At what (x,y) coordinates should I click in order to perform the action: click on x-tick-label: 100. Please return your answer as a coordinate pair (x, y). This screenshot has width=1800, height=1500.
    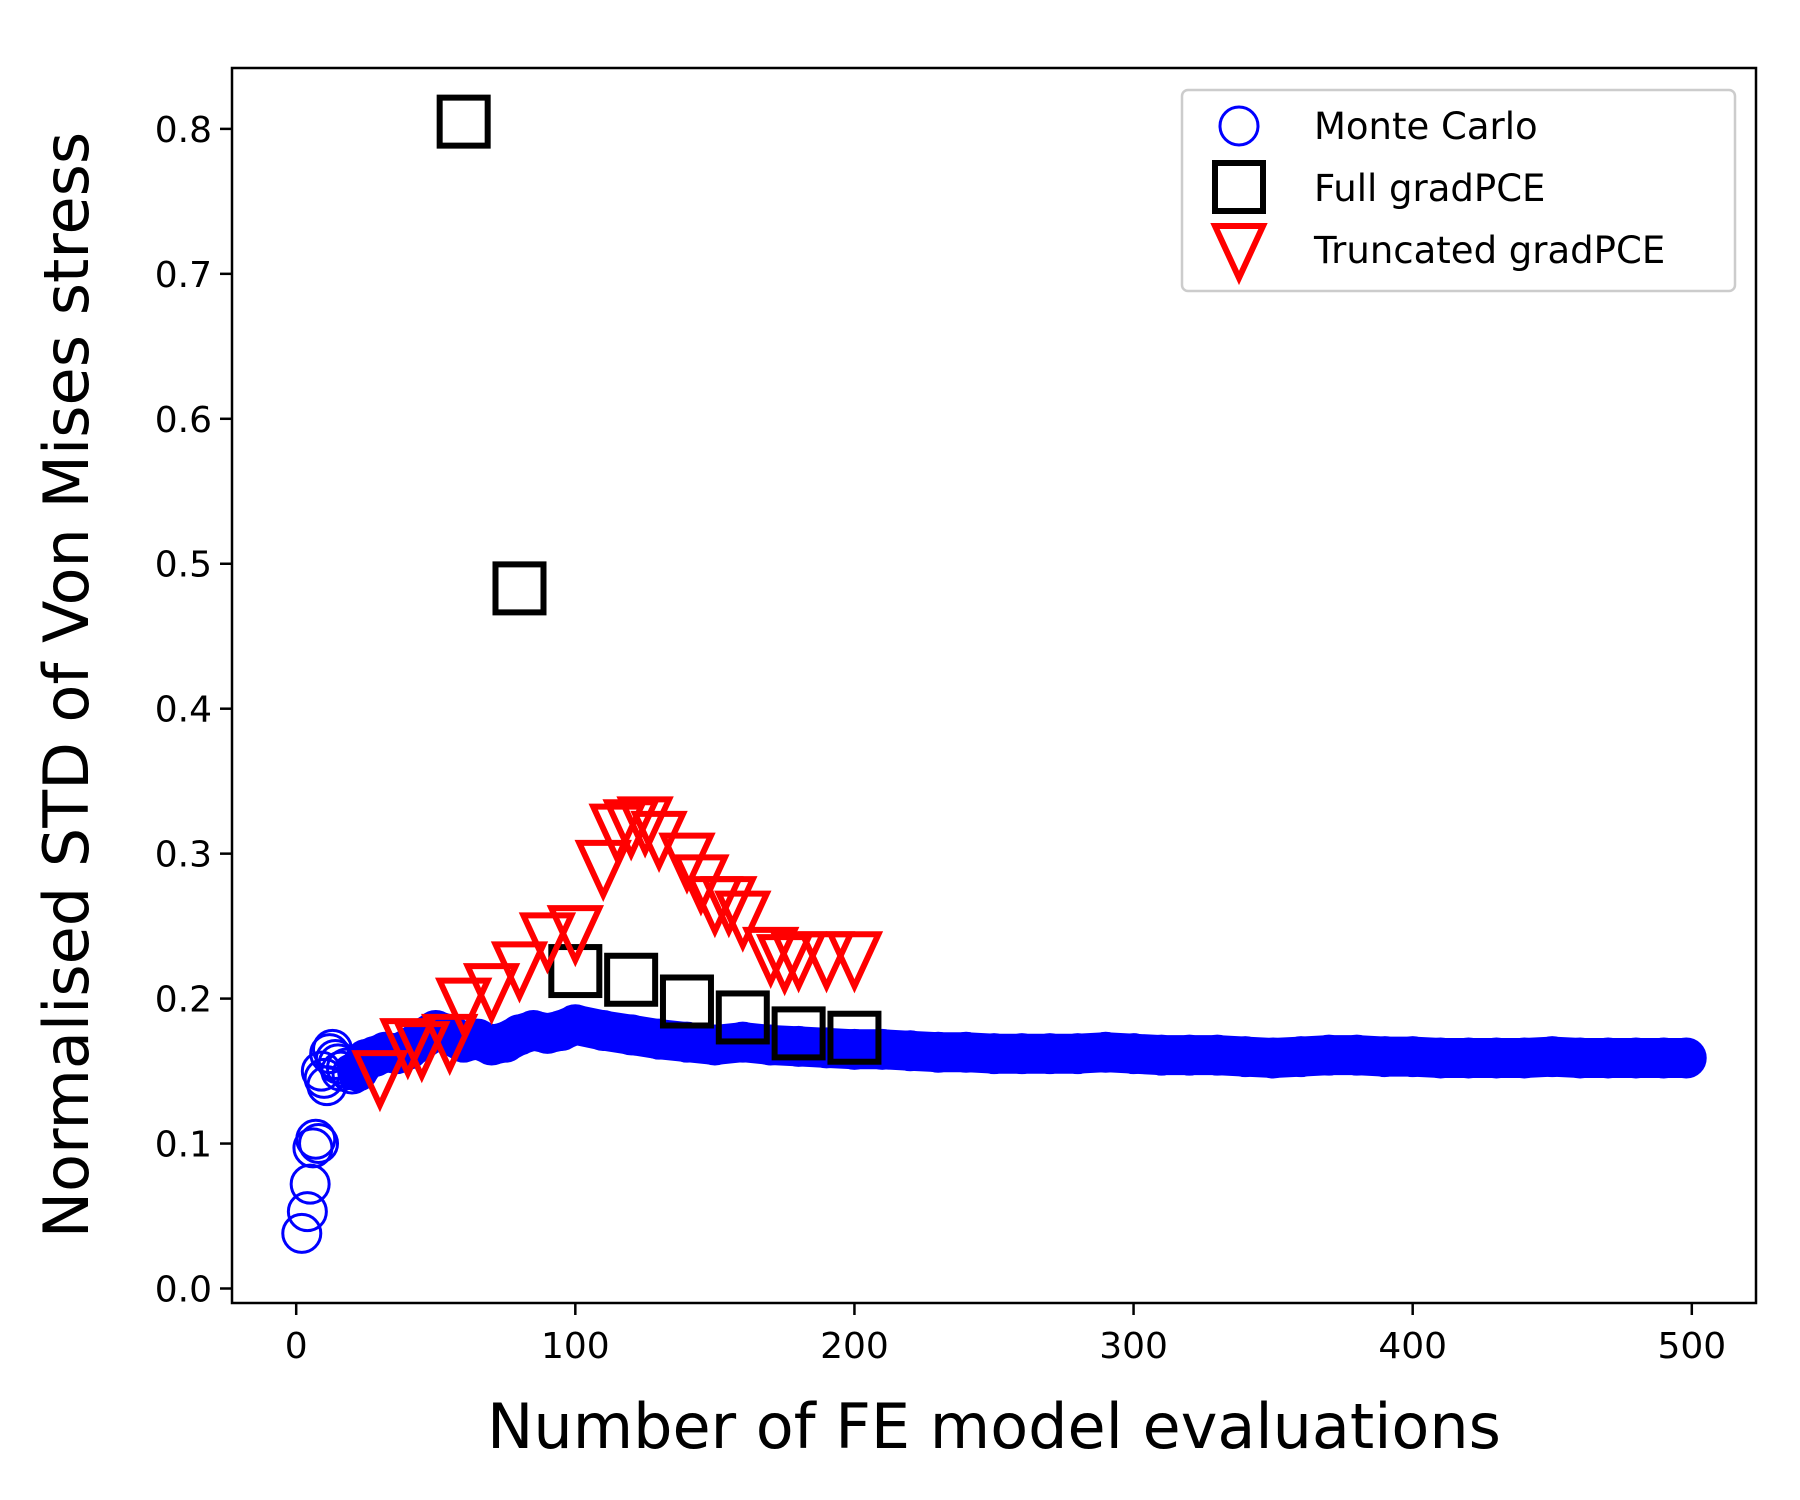
    Looking at the image, I should click on (575, 1346).